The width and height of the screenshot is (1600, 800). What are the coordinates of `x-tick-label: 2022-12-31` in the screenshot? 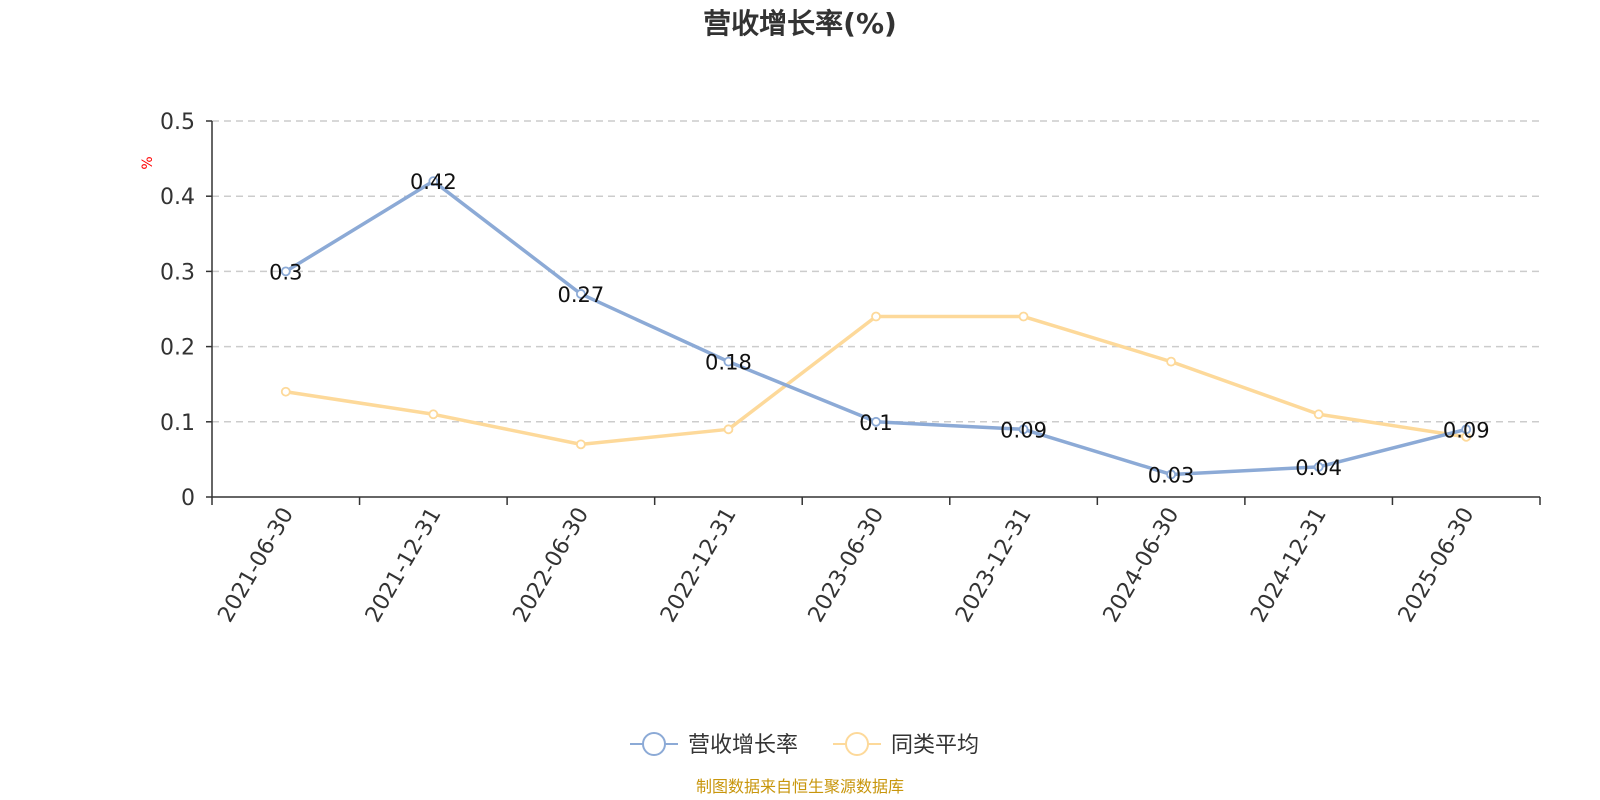 It's located at (699, 565).